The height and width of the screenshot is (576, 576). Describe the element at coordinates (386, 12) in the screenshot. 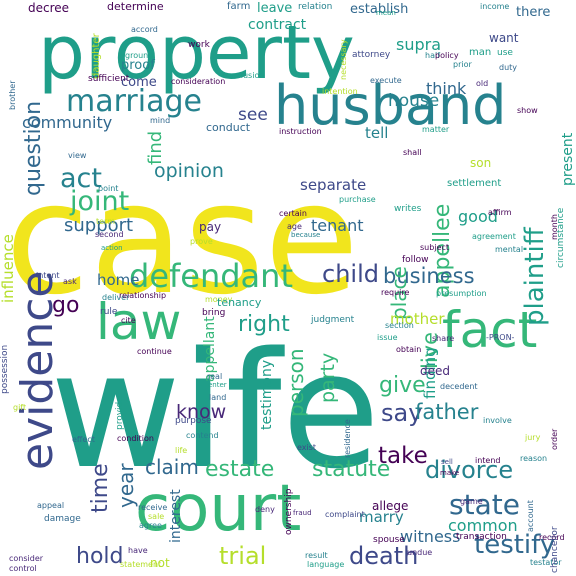

I see `cloud-word-mean: mean` at that location.